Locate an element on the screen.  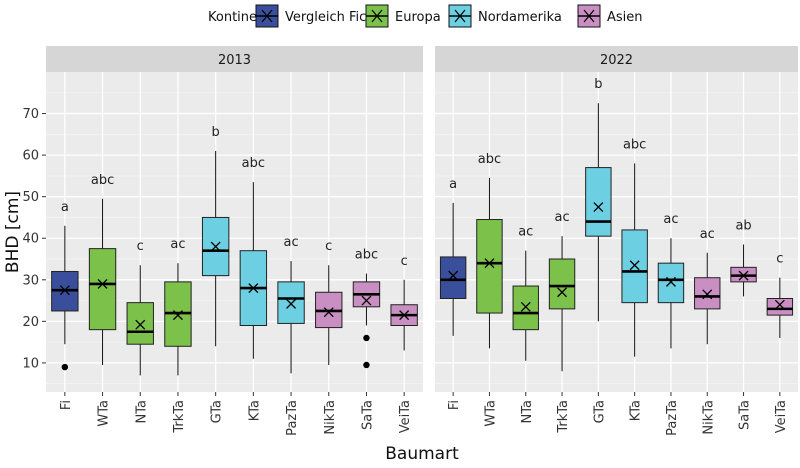
legend-label: Europa is located at coordinates (418, 17).